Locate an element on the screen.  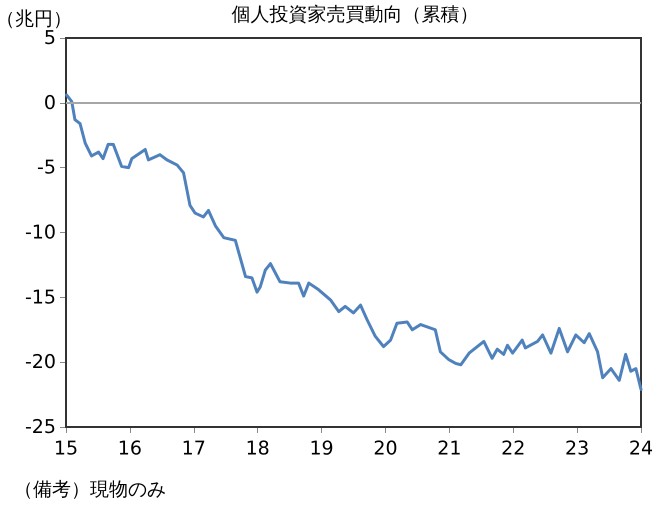
y-tick-label: -20 is located at coordinates (40, 362).